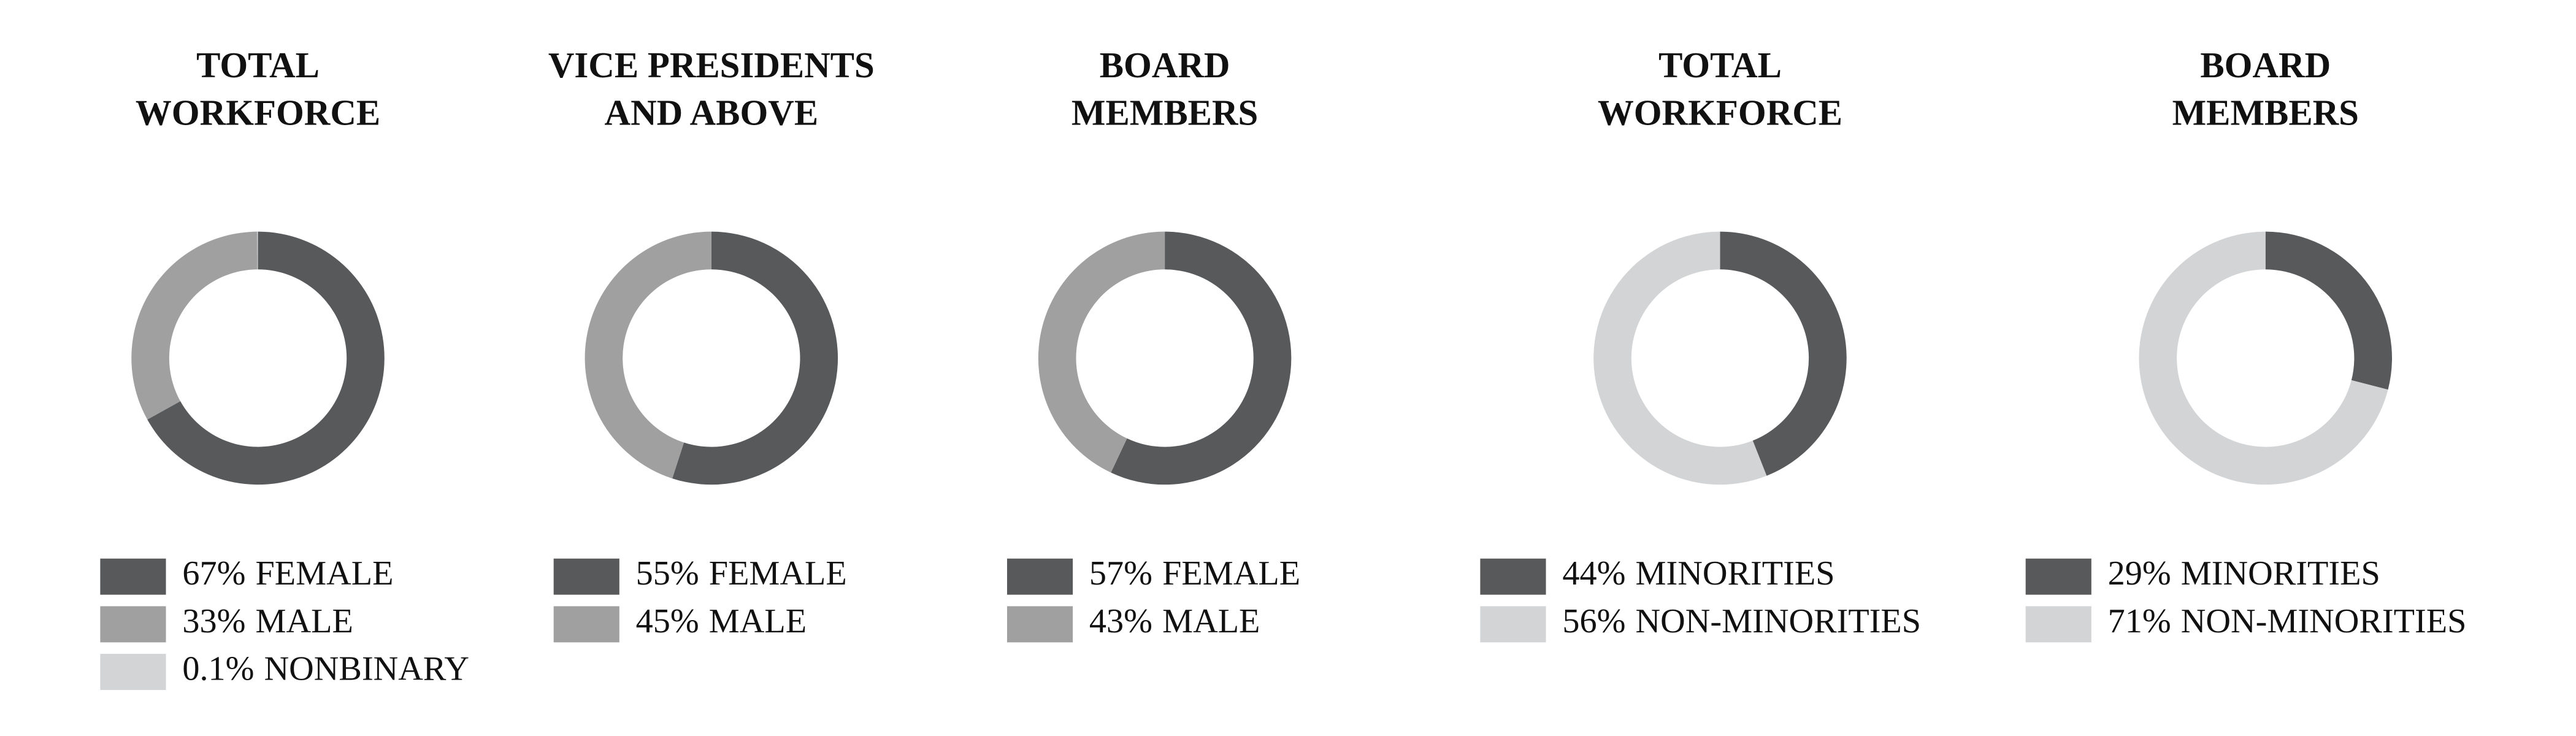  I want to click on legend-value: 43%, so click(1120, 621).